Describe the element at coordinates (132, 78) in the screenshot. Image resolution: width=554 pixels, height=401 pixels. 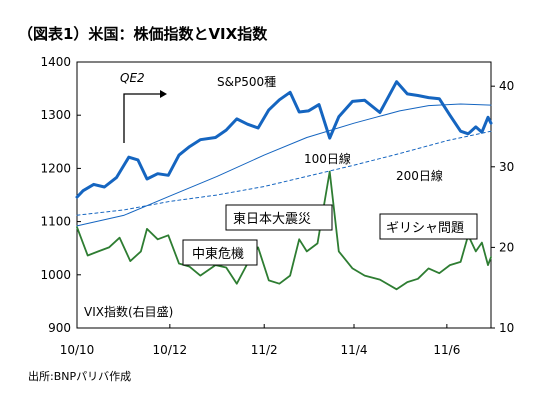
I see `qe2-label: QE2` at that location.